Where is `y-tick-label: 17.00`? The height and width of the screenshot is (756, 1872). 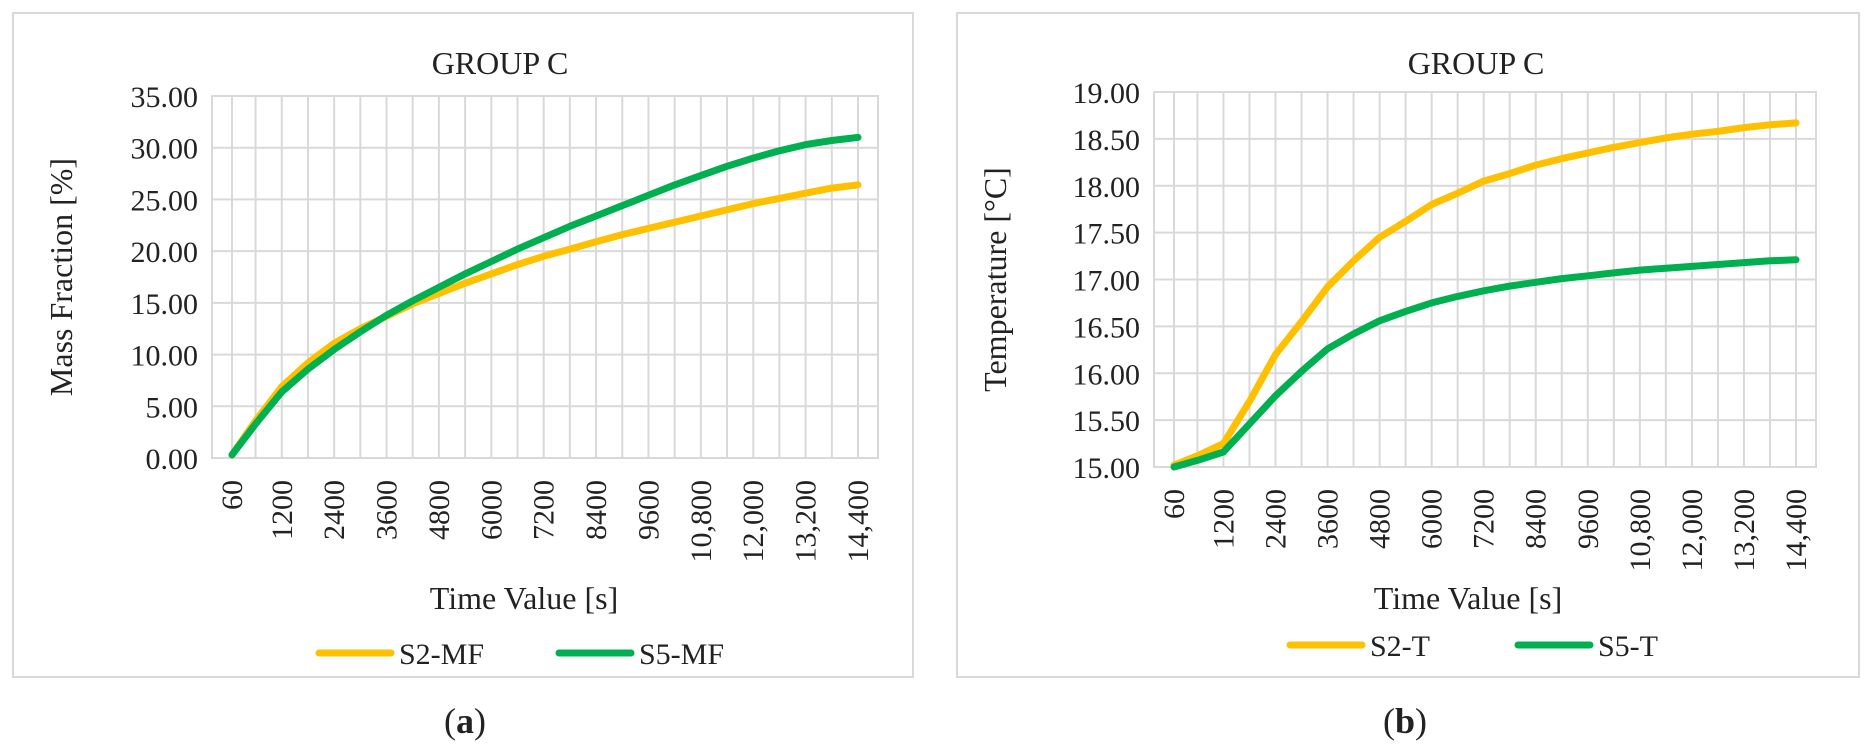 y-tick-label: 17.00 is located at coordinates (1107, 281).